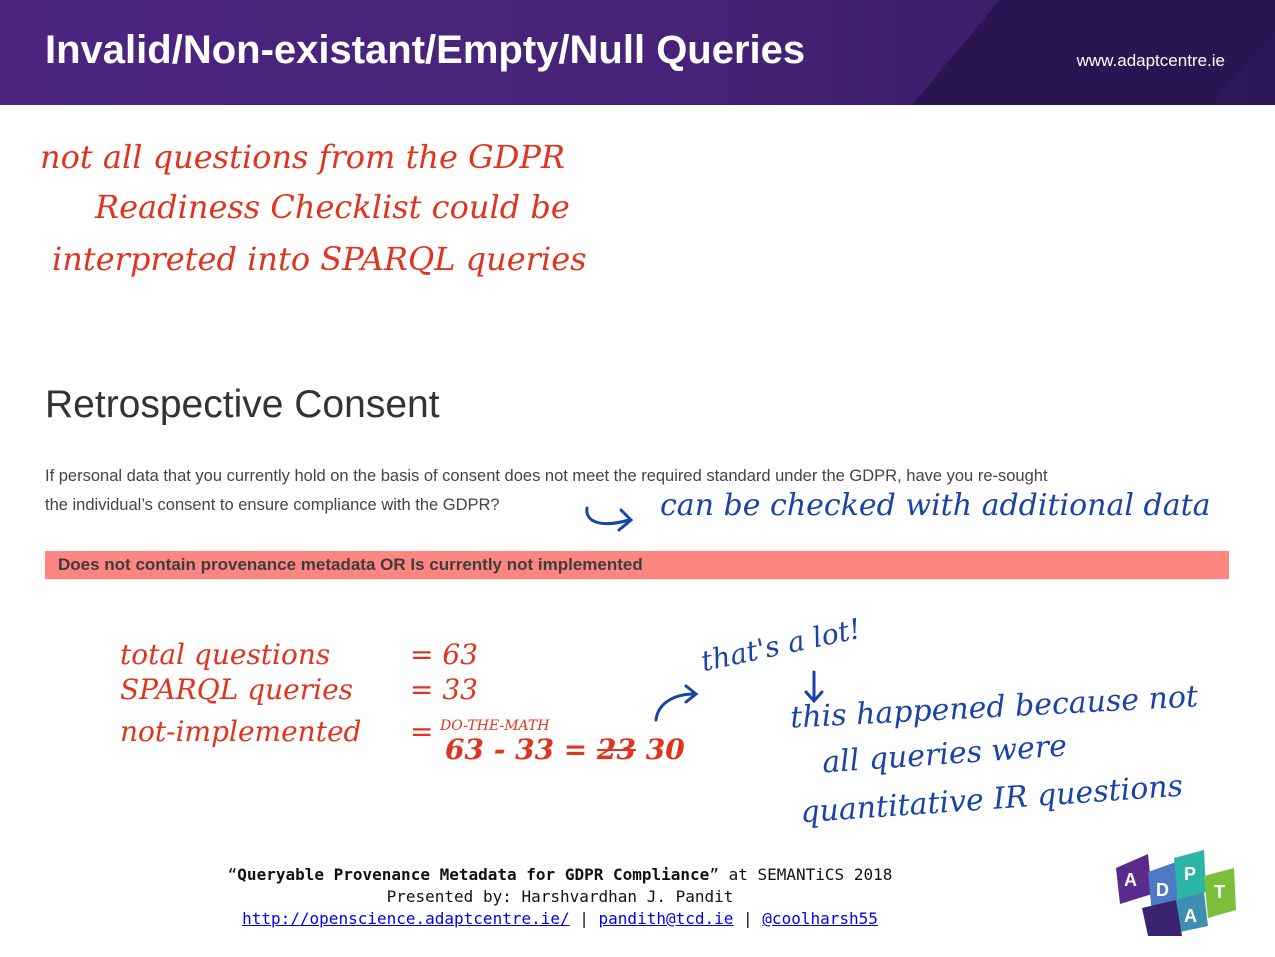 Image resolution: width=1275 pixels, height=957 pixels. What do you see at coordinates (820, 918) in the screenshot?
I see `twitter-link: @coolharsh55` at bounding box center [820, 918].